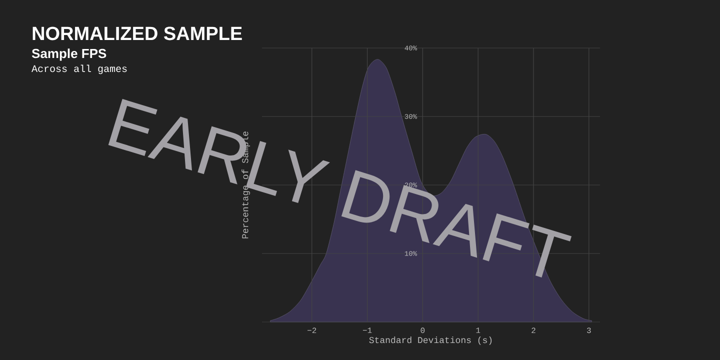 Image resolution: width=720 pixels, height=360 pixels. I want to click on x-tick-label: 3, so click(589, 331).